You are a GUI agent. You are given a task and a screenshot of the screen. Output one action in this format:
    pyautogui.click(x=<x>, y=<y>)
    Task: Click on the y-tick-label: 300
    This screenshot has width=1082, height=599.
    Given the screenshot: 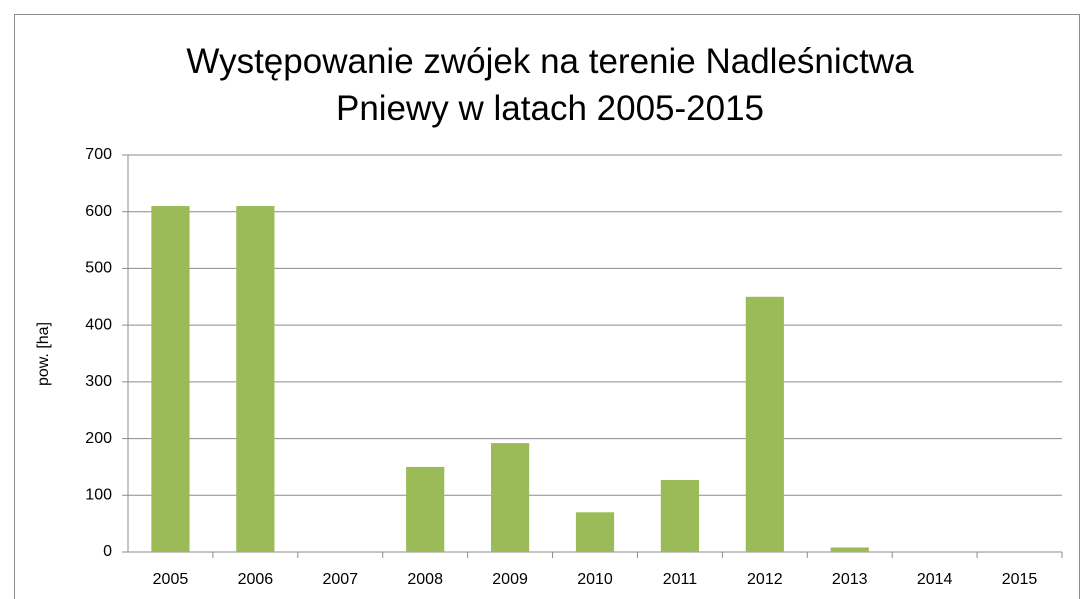 What is the action you would take?
    pyautogui.click(x=98, y=381)
    